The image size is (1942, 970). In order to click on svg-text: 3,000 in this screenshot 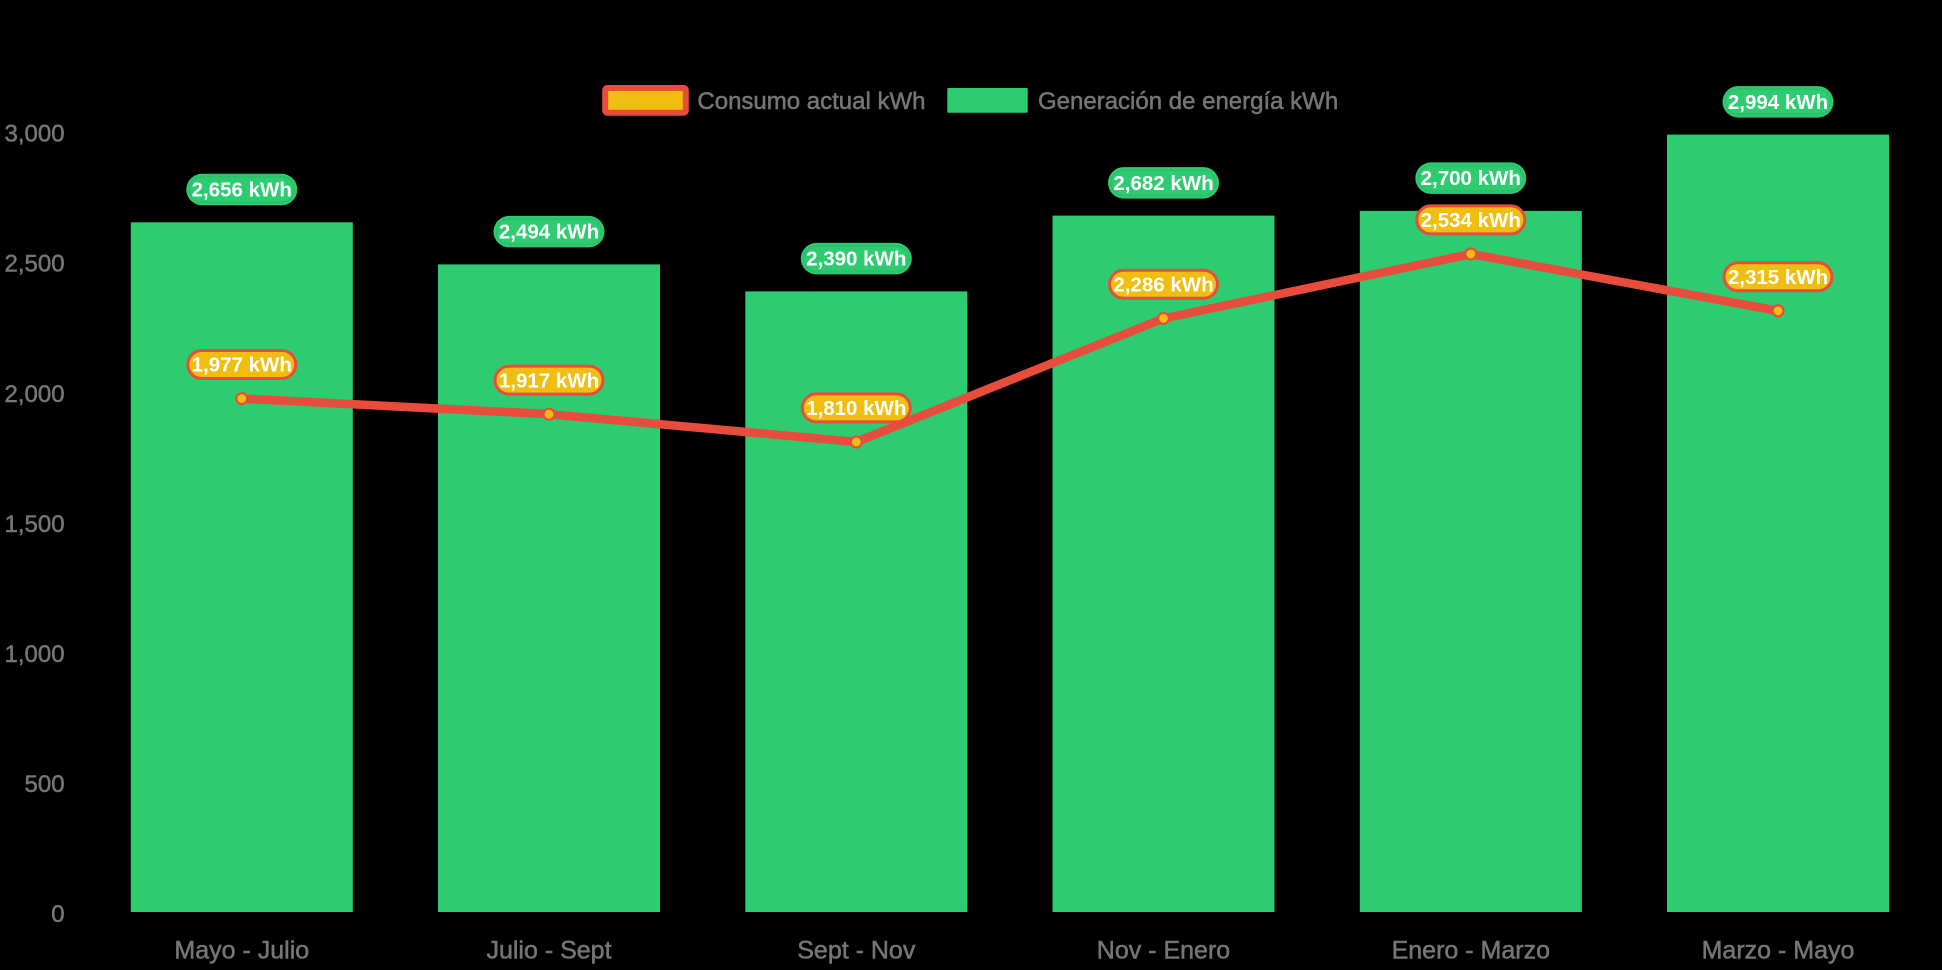, I will do `click(35, 134)`.